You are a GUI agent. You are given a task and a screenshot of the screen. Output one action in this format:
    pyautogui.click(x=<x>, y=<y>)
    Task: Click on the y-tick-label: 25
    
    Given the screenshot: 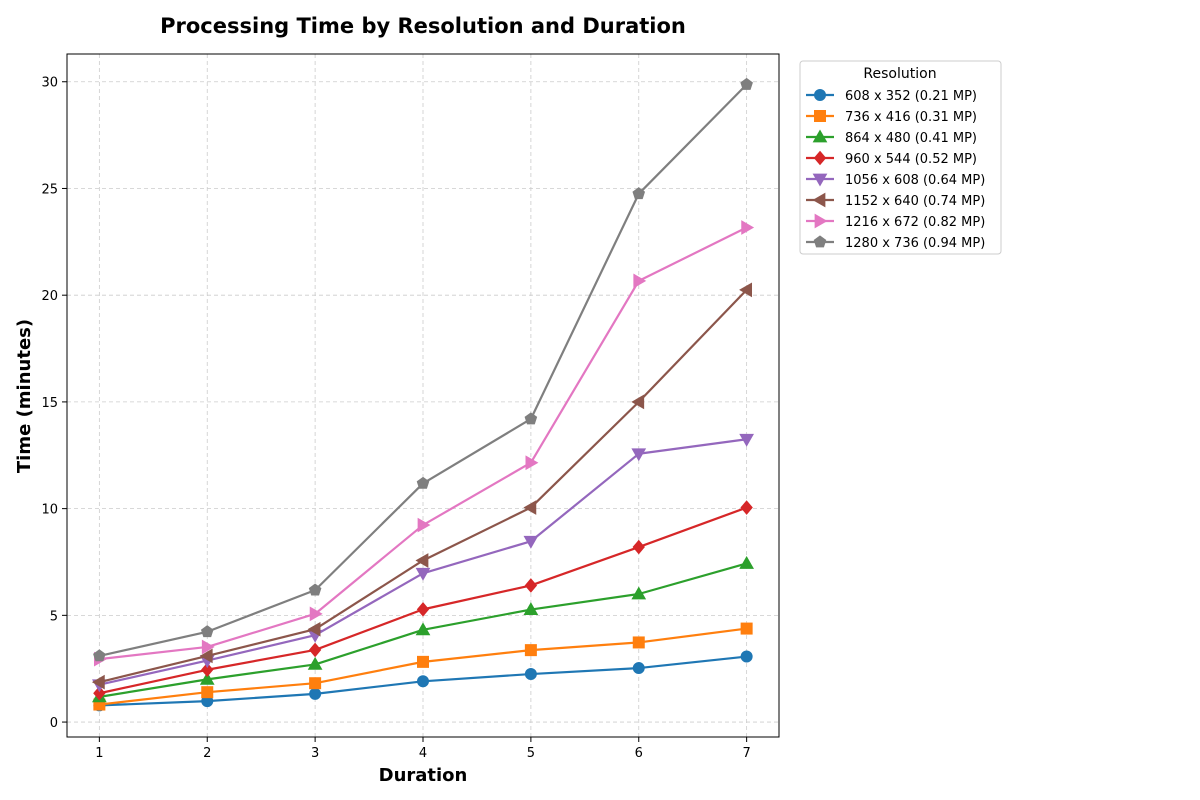 What is the action you would take?
    pyautogui.click(x=49, y=189)
    